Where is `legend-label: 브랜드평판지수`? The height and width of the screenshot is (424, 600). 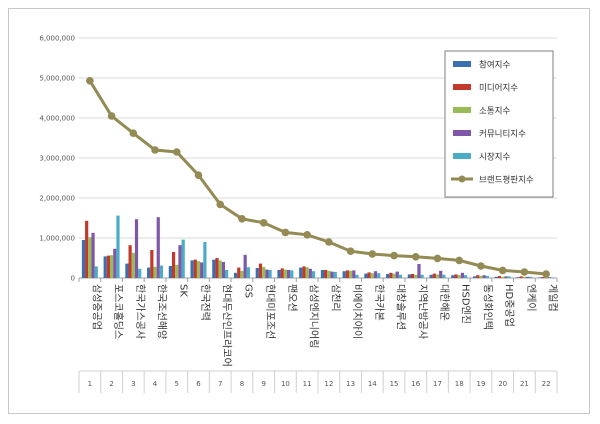 legend-label: 브랜드평판지수 is located at coordinates (506, 180).